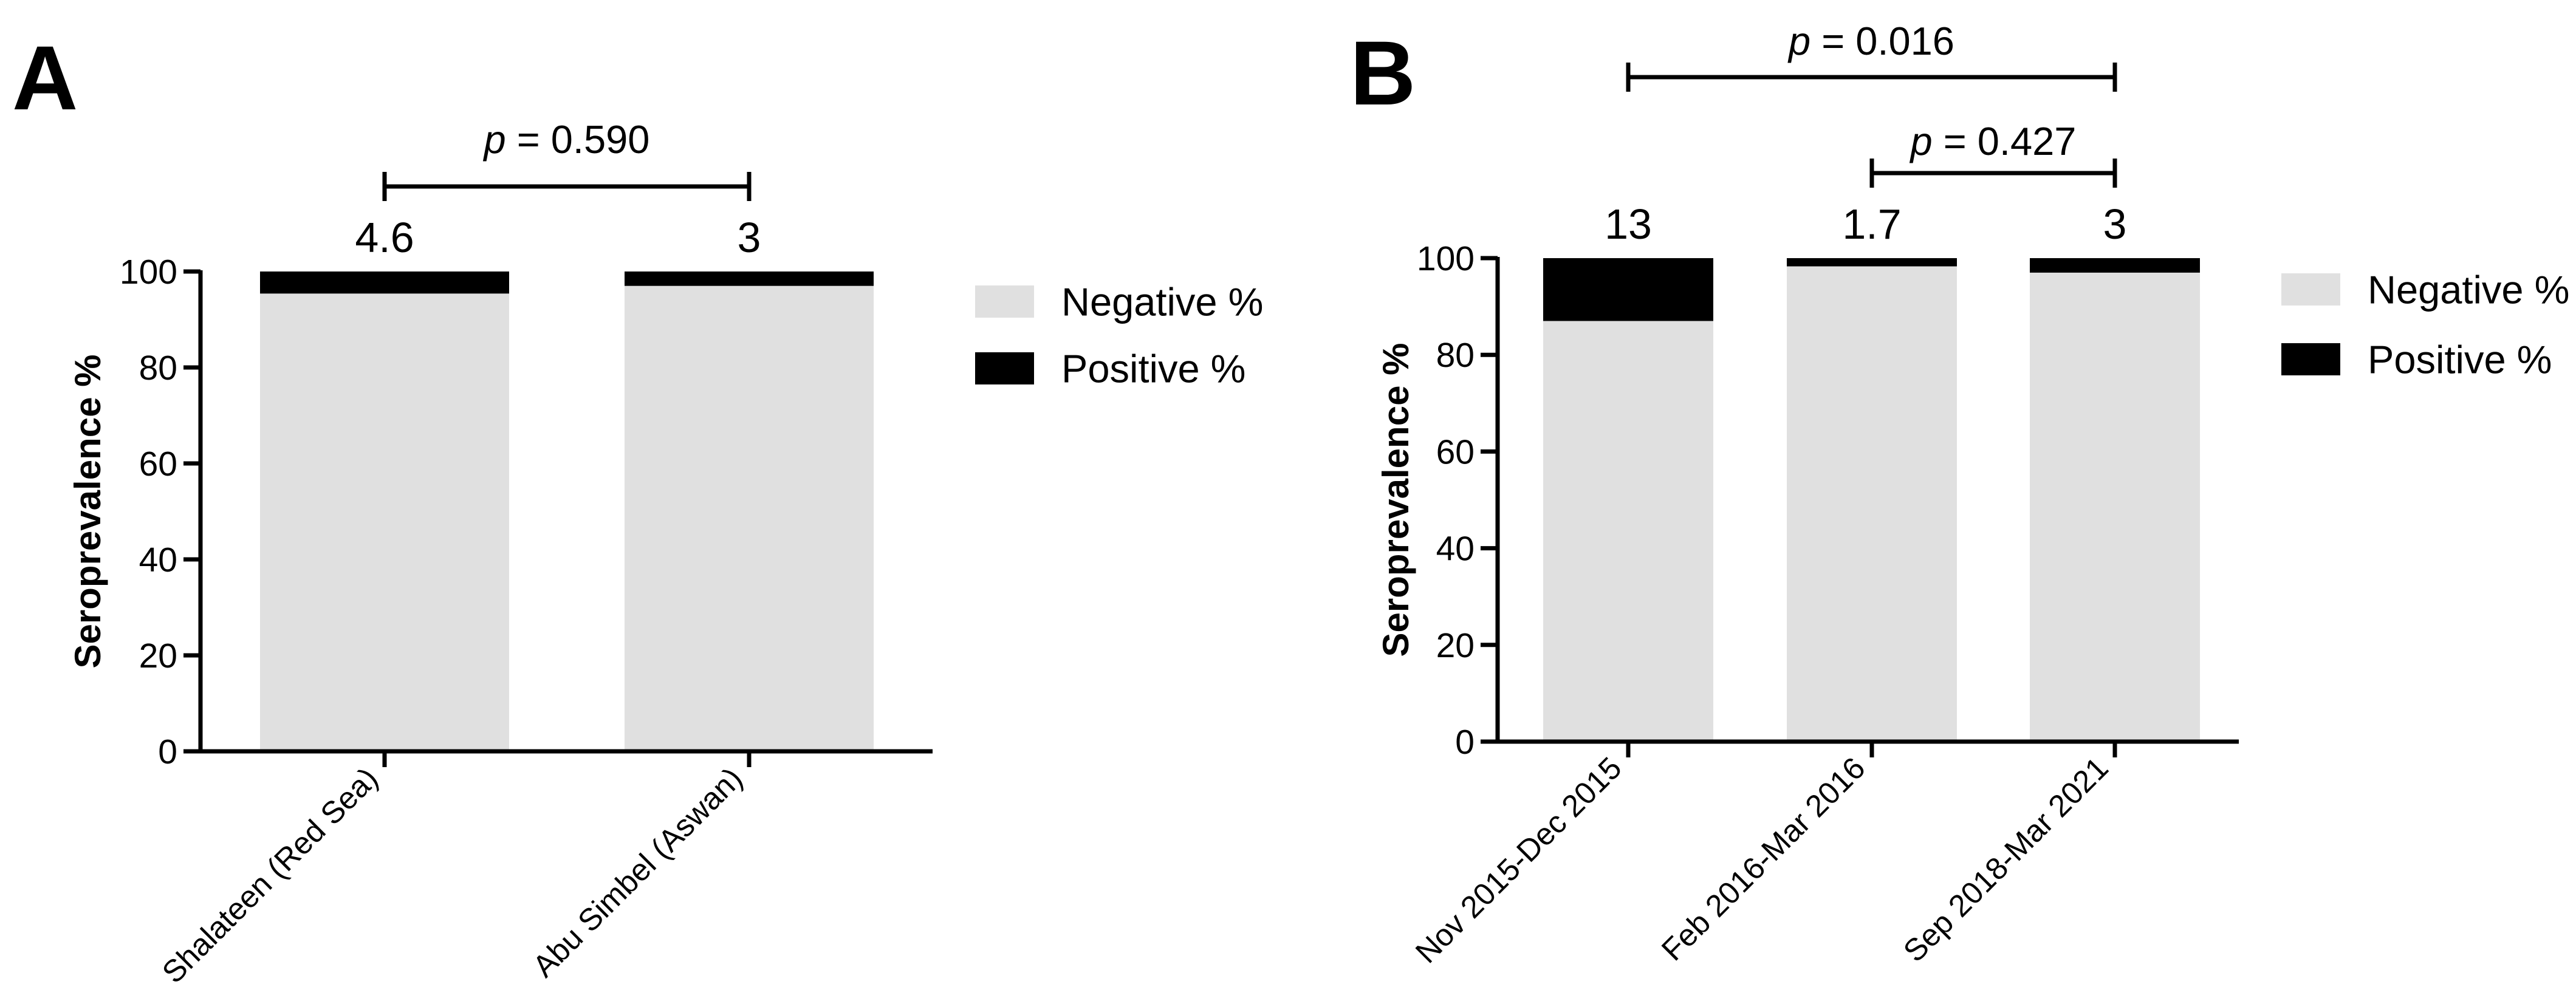 The height and width of the screenshot is (1004, 2576). I want to click on p-value-number: = 0.427, so click(2005, 141).